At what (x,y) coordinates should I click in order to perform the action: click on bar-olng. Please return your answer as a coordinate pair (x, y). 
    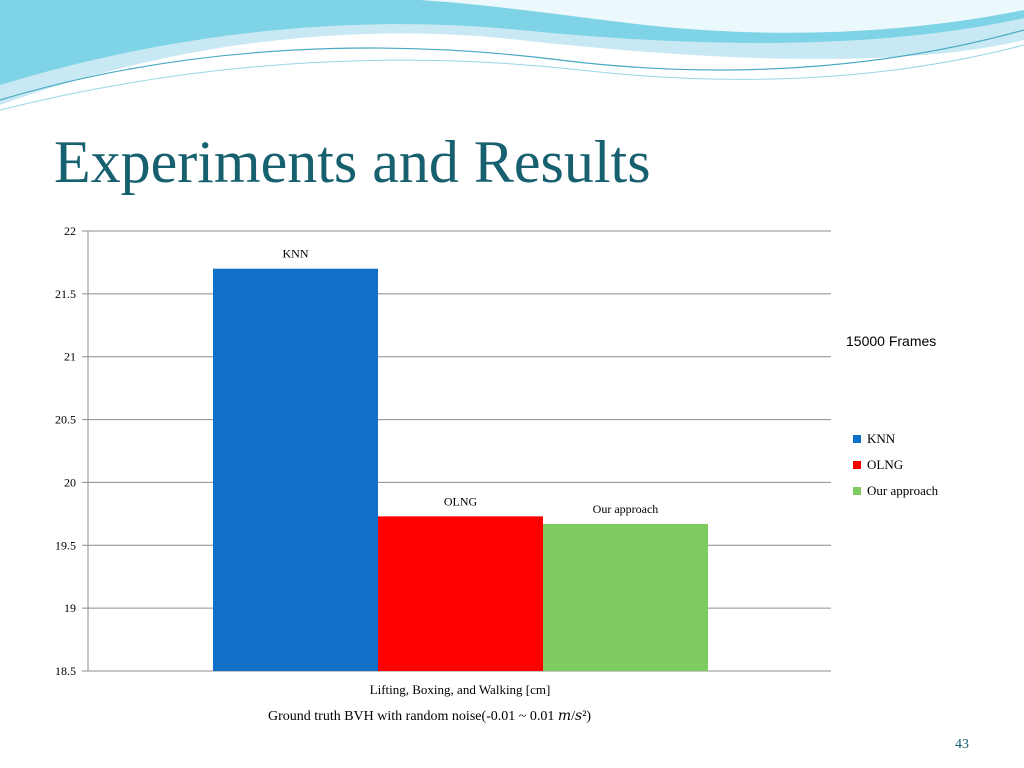
    Looking at the image, I should click on (460, 593).